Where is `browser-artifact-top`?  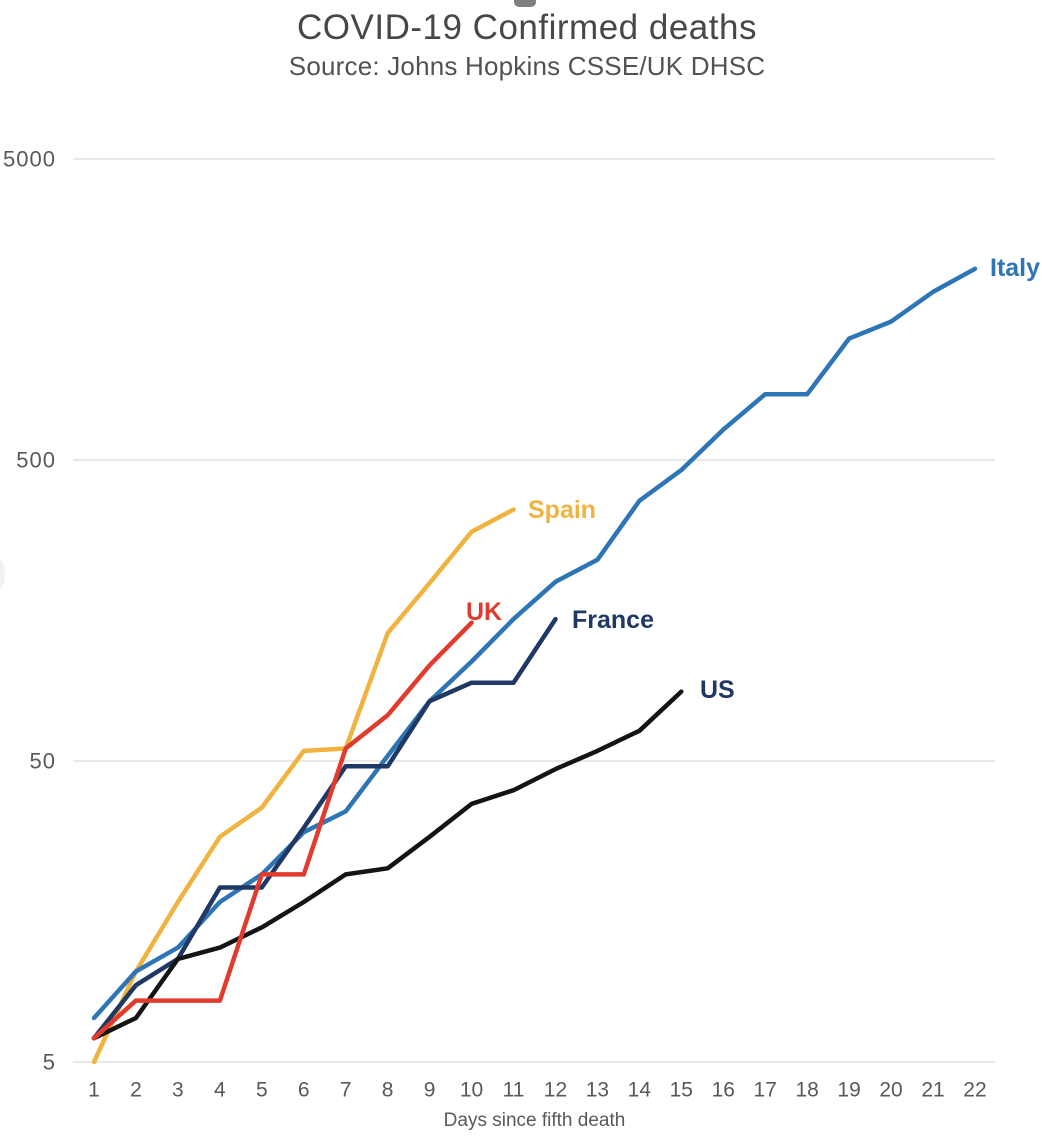
browser-artifact-top is located at coordinates (525, 3).